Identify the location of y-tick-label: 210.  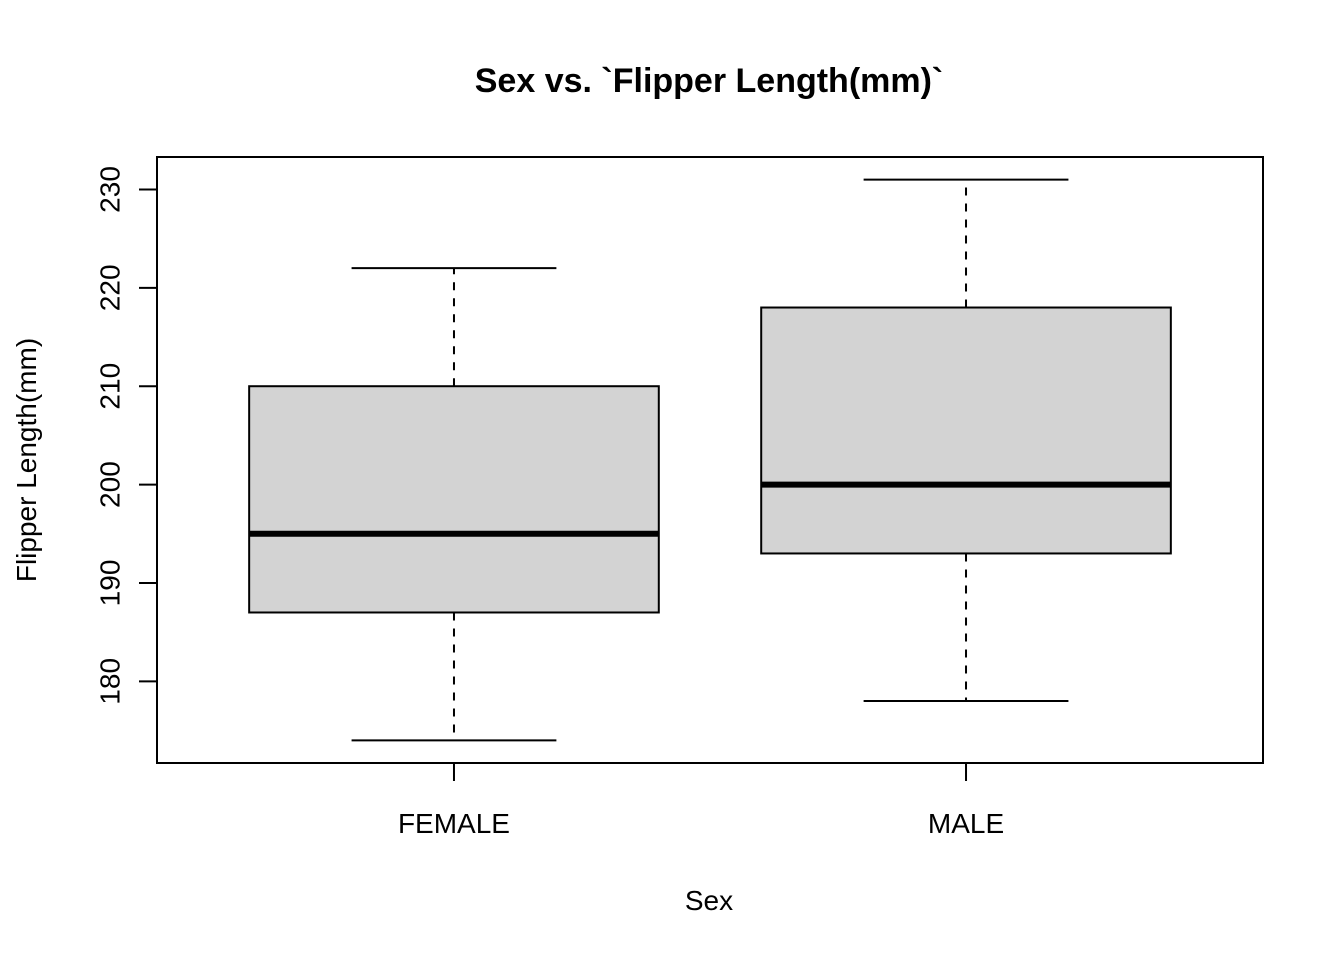
(109, 386).